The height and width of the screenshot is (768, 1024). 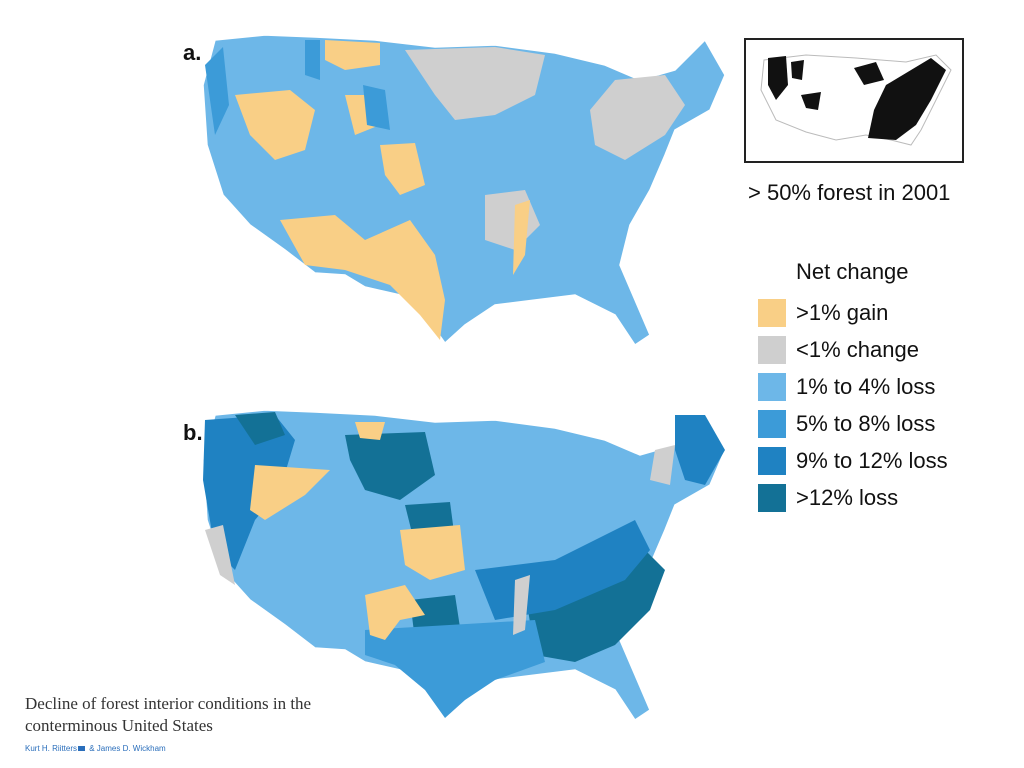 I want to click on legend-item: 9% to 12% loss, so click(x=853, y=461).